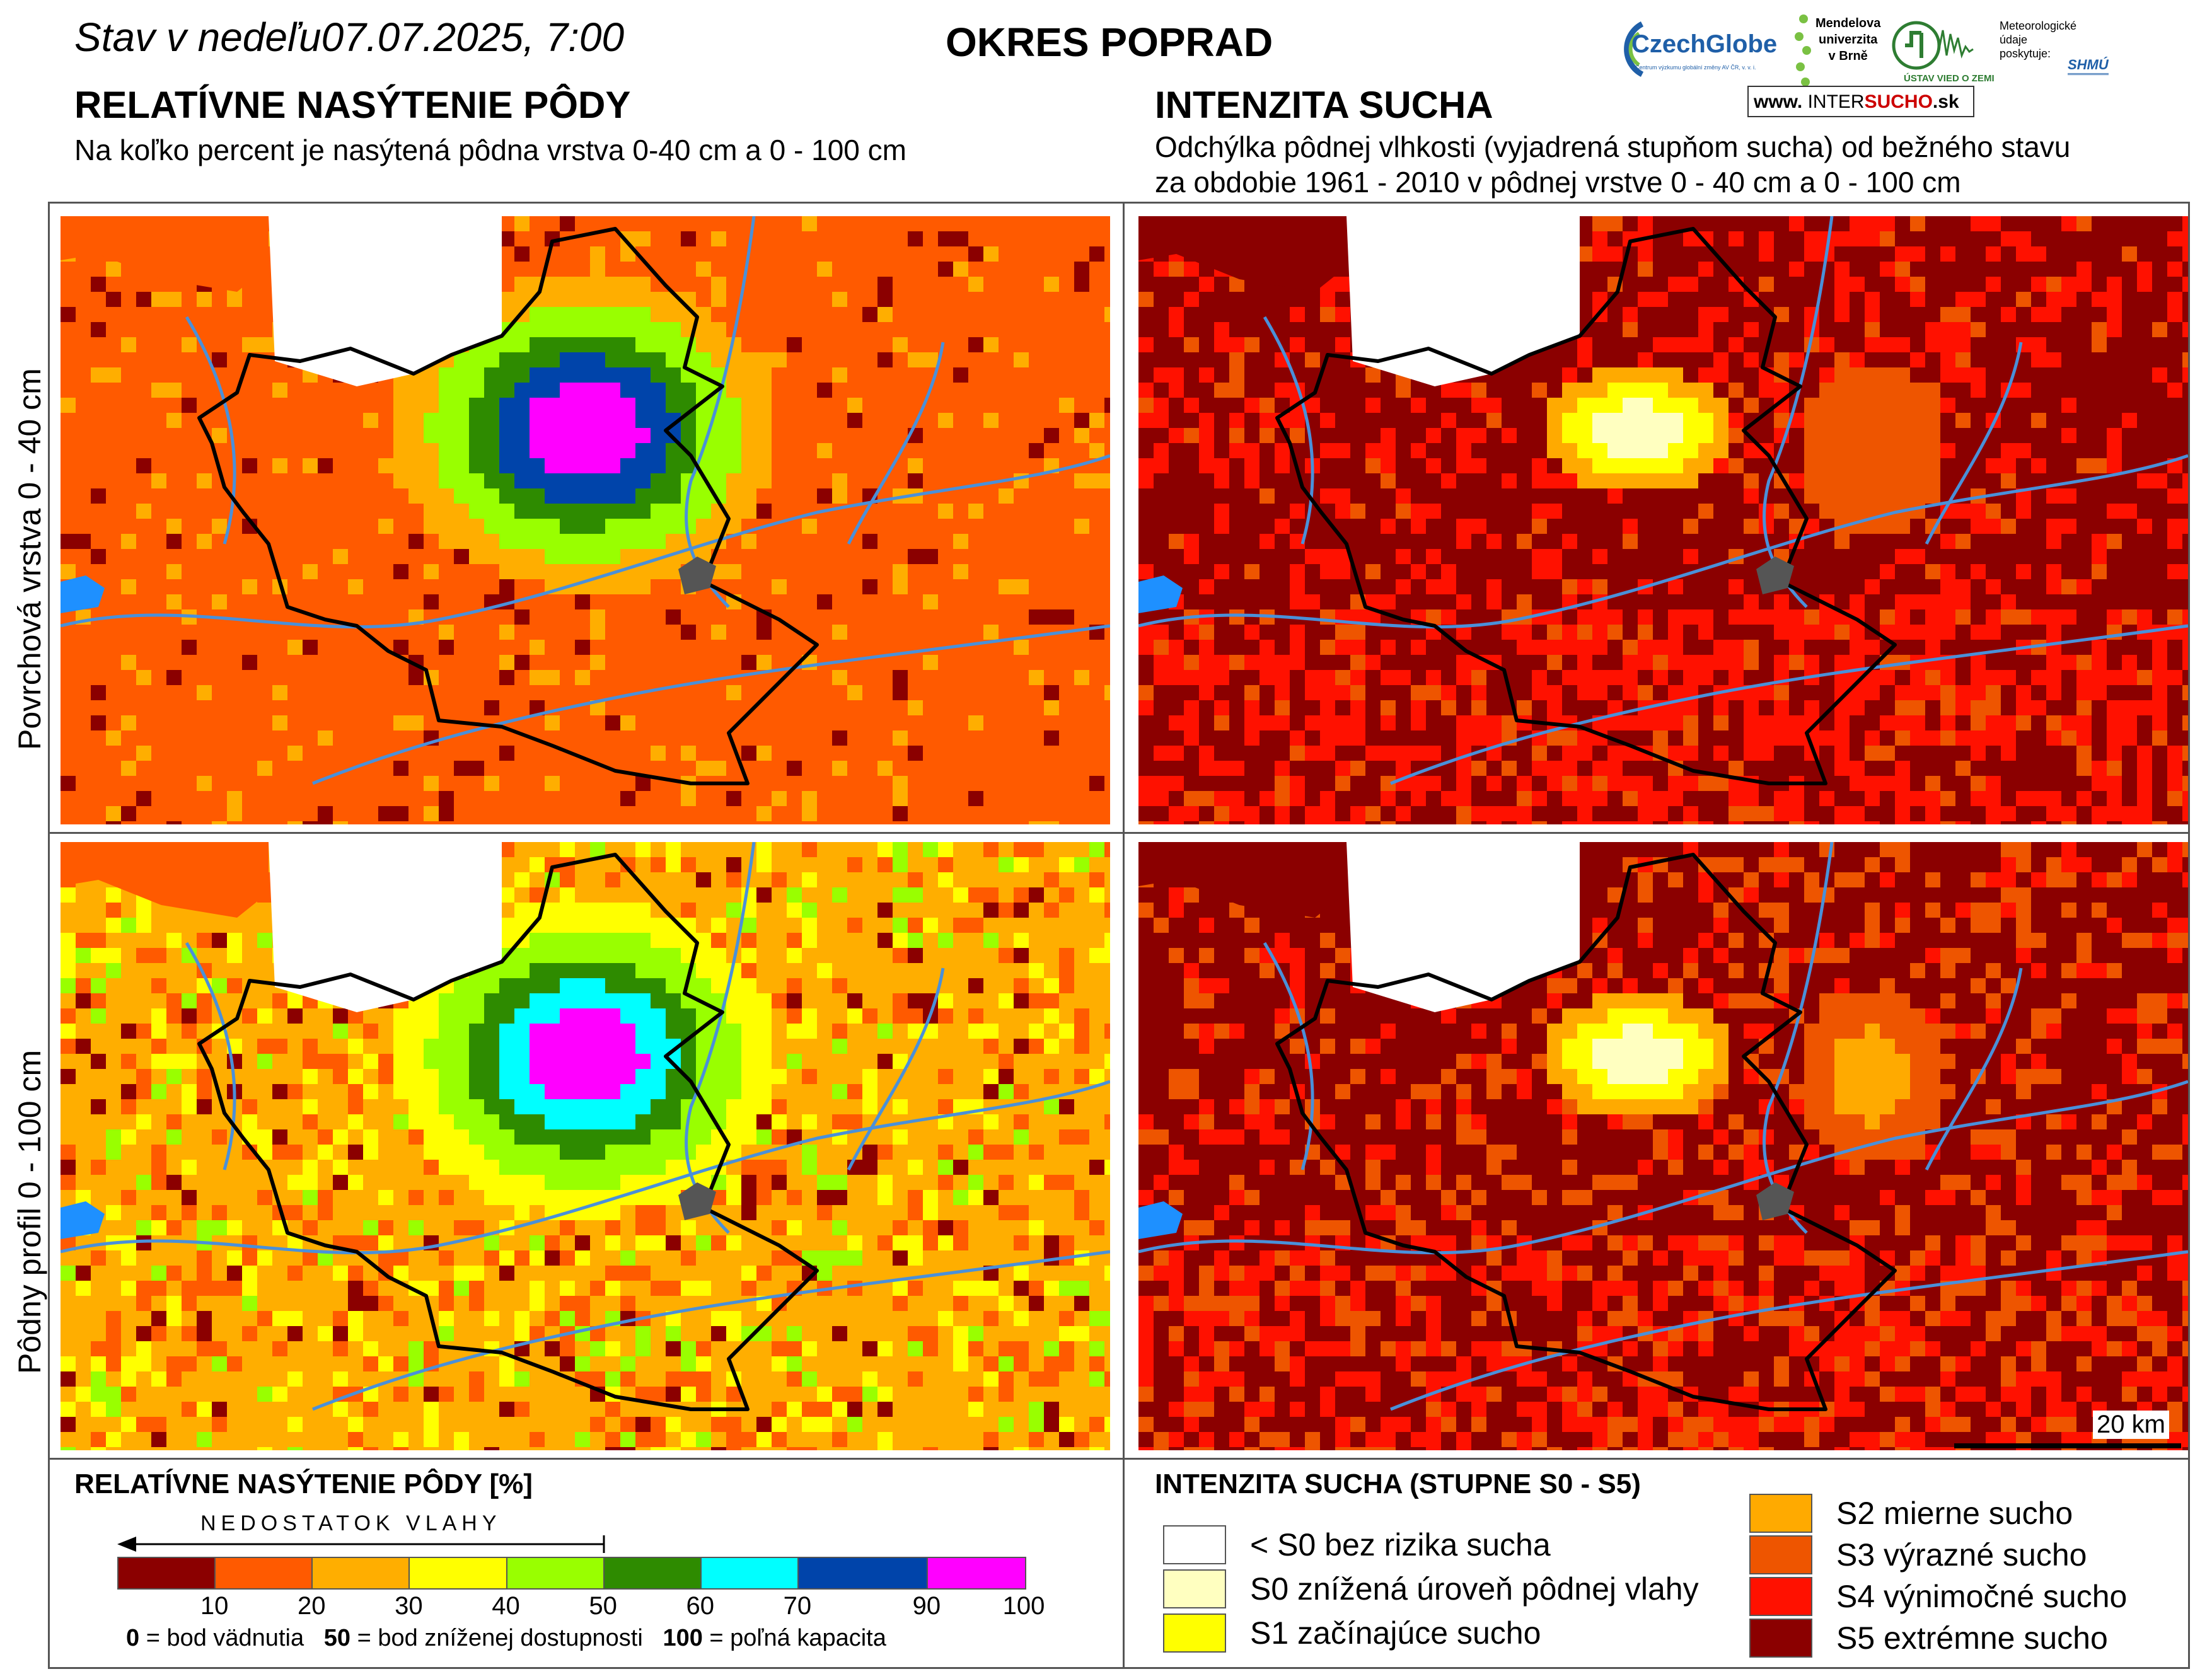 The width and height of the screenshot is (2212, 1674). Describe the element at coordinates (29, 1211) in the screenshot. I see `row-label-profile: Pôdny profil 0 - 100 cm` at that location.